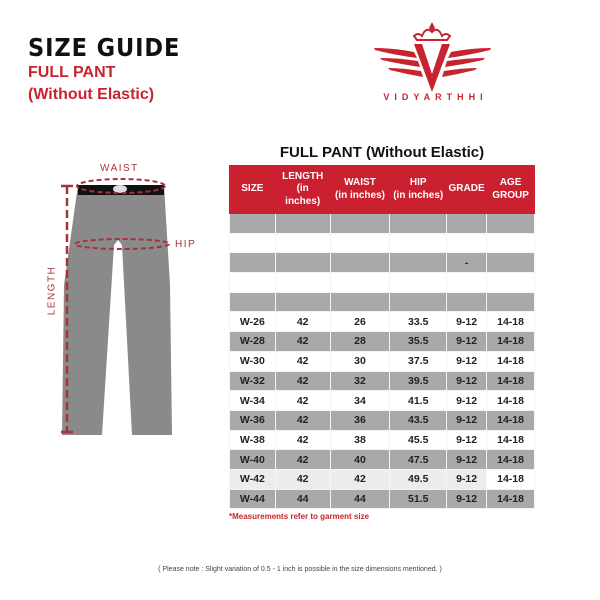 This screenshot has height=600, width=600. I want to click on column-header: WAIST (in inches), so click(360, 189).